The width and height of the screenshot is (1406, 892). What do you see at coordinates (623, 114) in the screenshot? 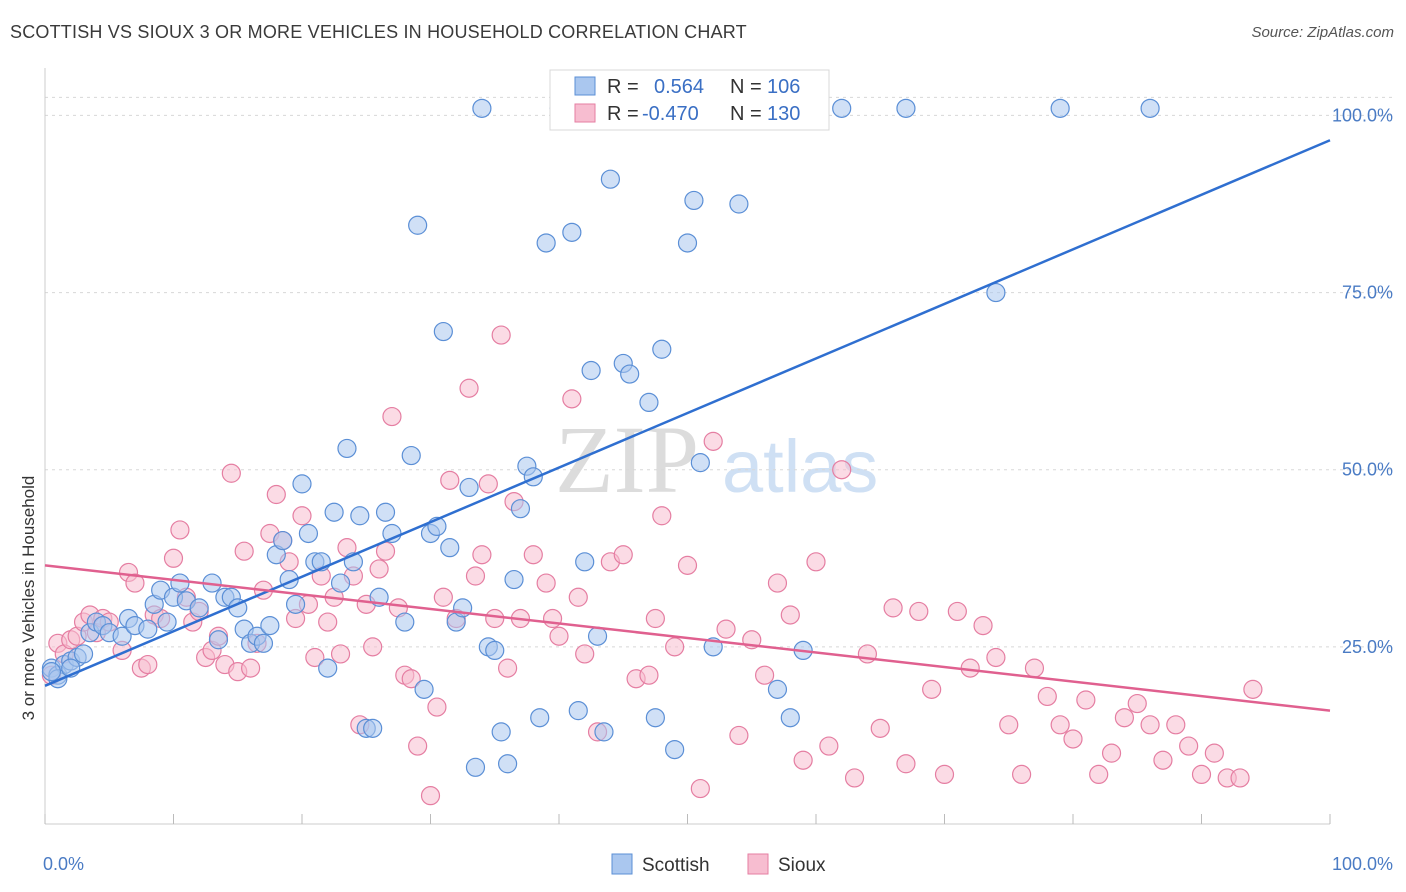
I see `legend-r-label-sioux: R =` at bounding box center [623, 114].